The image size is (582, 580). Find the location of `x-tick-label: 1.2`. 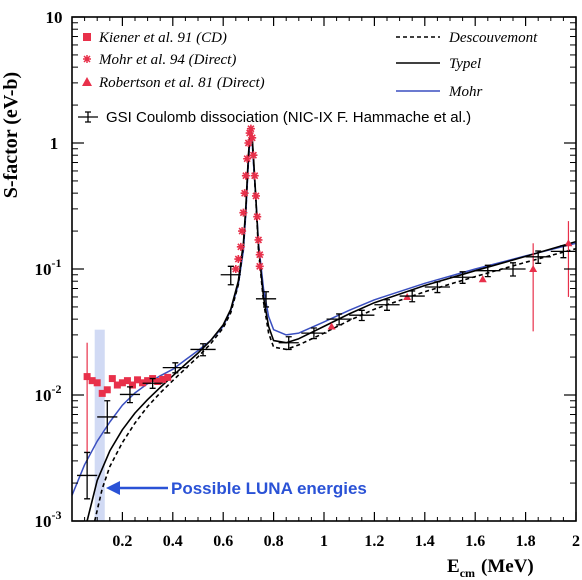

x-tick-label: 1.2 is located at coordinates (374, 541).